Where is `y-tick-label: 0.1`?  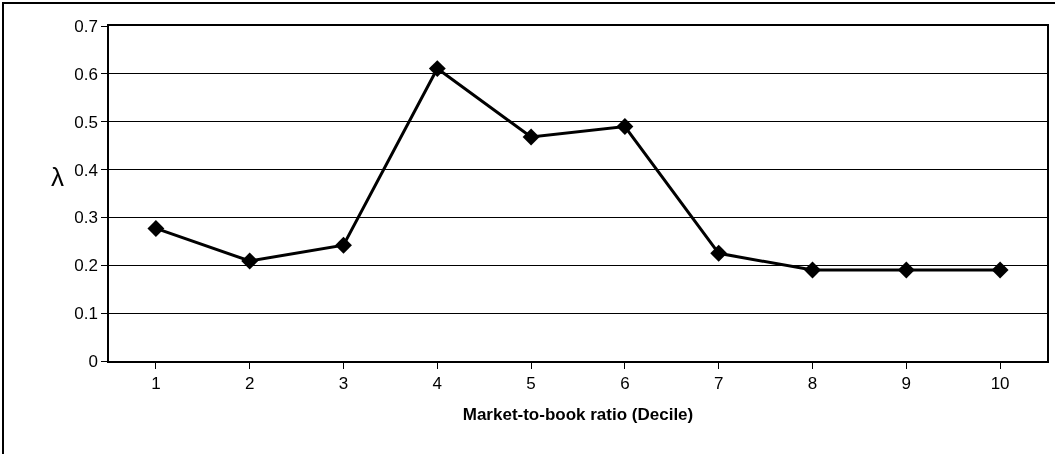
y-tick-label: 0.1 is located at coordinates (86, 314).